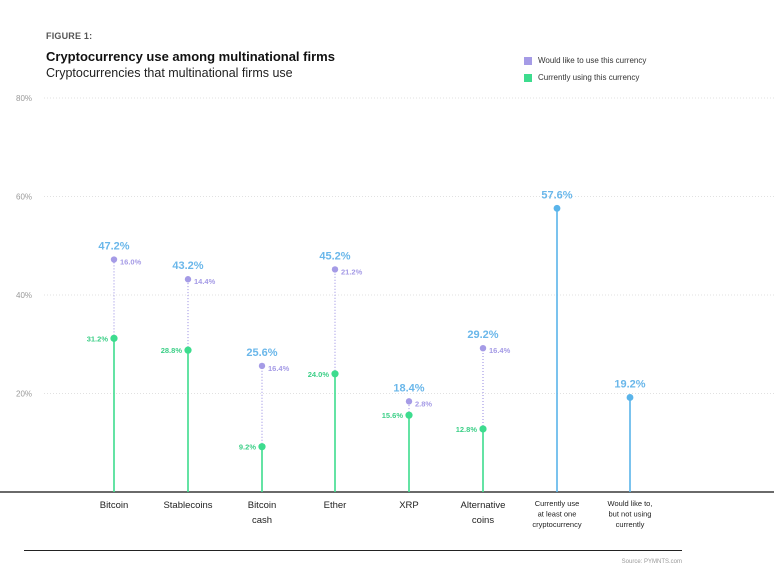 Image resolution: width=774 pixels, height=578 pixels. Describe the element at coordinates (467, 429) in the screenshot. I see `using-value-label: 12.8%` at that location.